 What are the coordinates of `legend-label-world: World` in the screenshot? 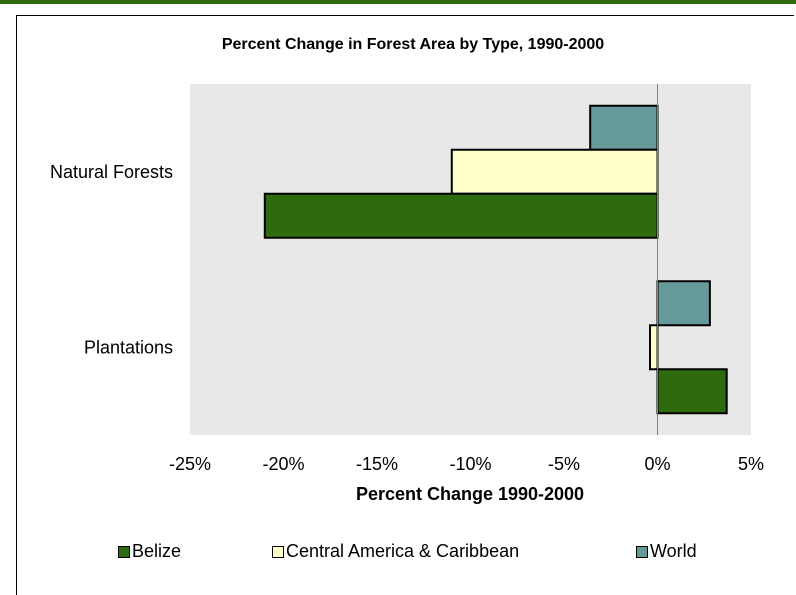 It's located at (673, 551).